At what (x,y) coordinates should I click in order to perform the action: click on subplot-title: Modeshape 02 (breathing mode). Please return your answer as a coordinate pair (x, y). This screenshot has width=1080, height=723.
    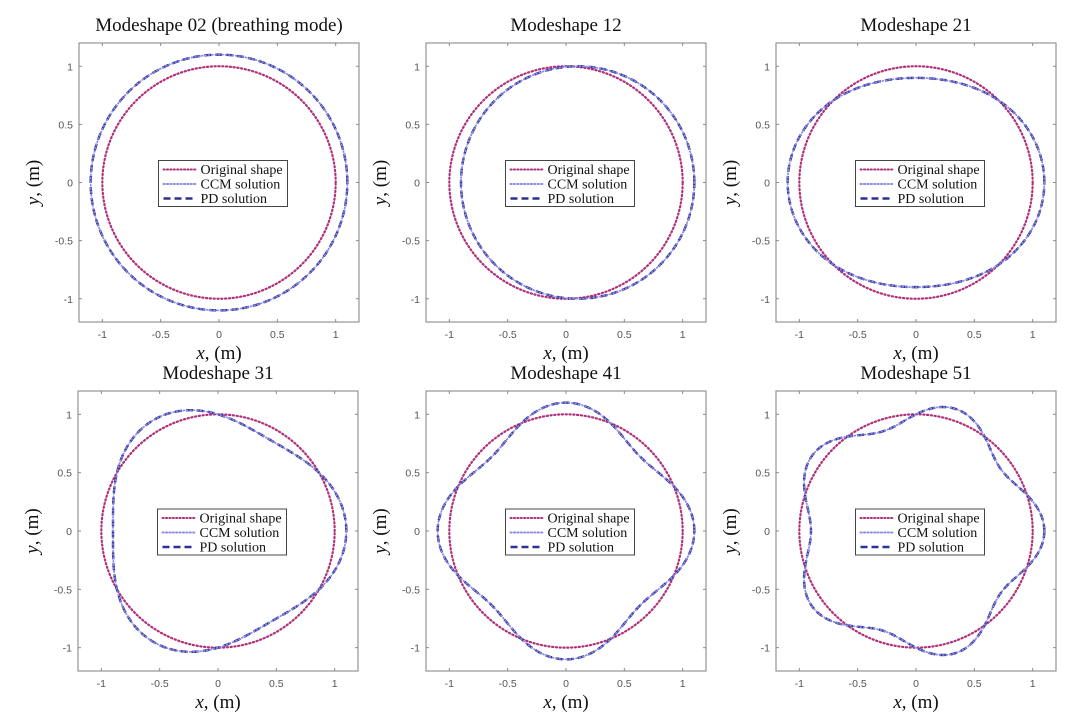
    Looking at the image, I should click on (218, 25).